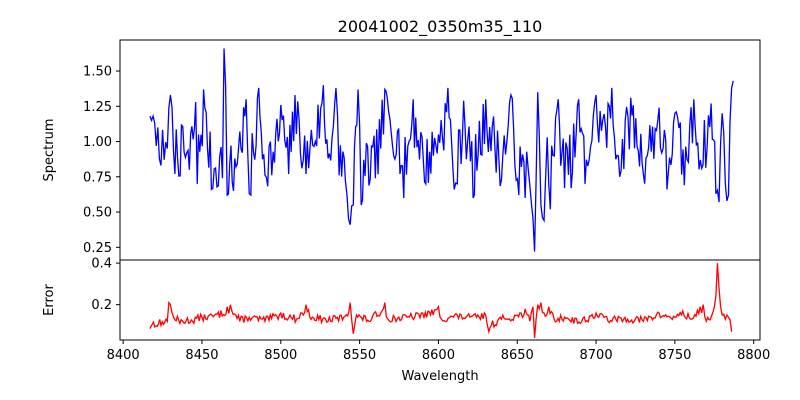  Describe the element at coordinates (753, 355) in the screenshot. I see `x-tick-label: 8800` at that location.